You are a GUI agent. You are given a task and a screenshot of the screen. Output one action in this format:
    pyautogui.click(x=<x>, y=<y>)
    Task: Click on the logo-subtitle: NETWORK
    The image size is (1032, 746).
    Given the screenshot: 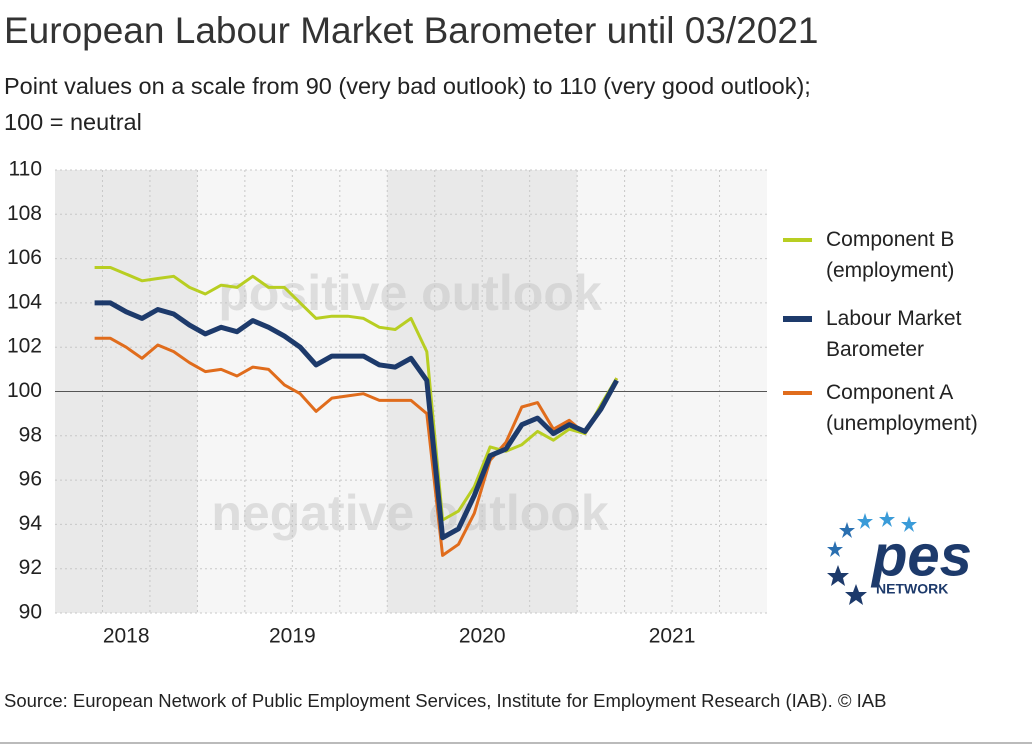 What is the action you would take?
    pyautogui.click(x=912, y=589)
    